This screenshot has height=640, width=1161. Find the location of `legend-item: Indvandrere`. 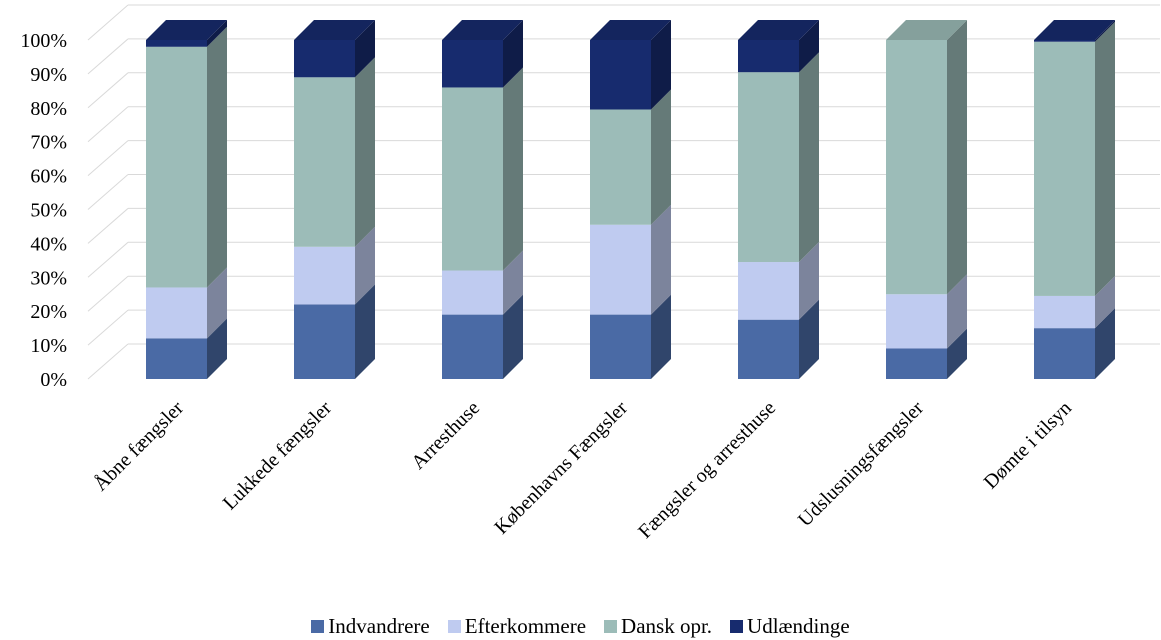

legend-item: Indvandrere is located at coordinates (370, 626).